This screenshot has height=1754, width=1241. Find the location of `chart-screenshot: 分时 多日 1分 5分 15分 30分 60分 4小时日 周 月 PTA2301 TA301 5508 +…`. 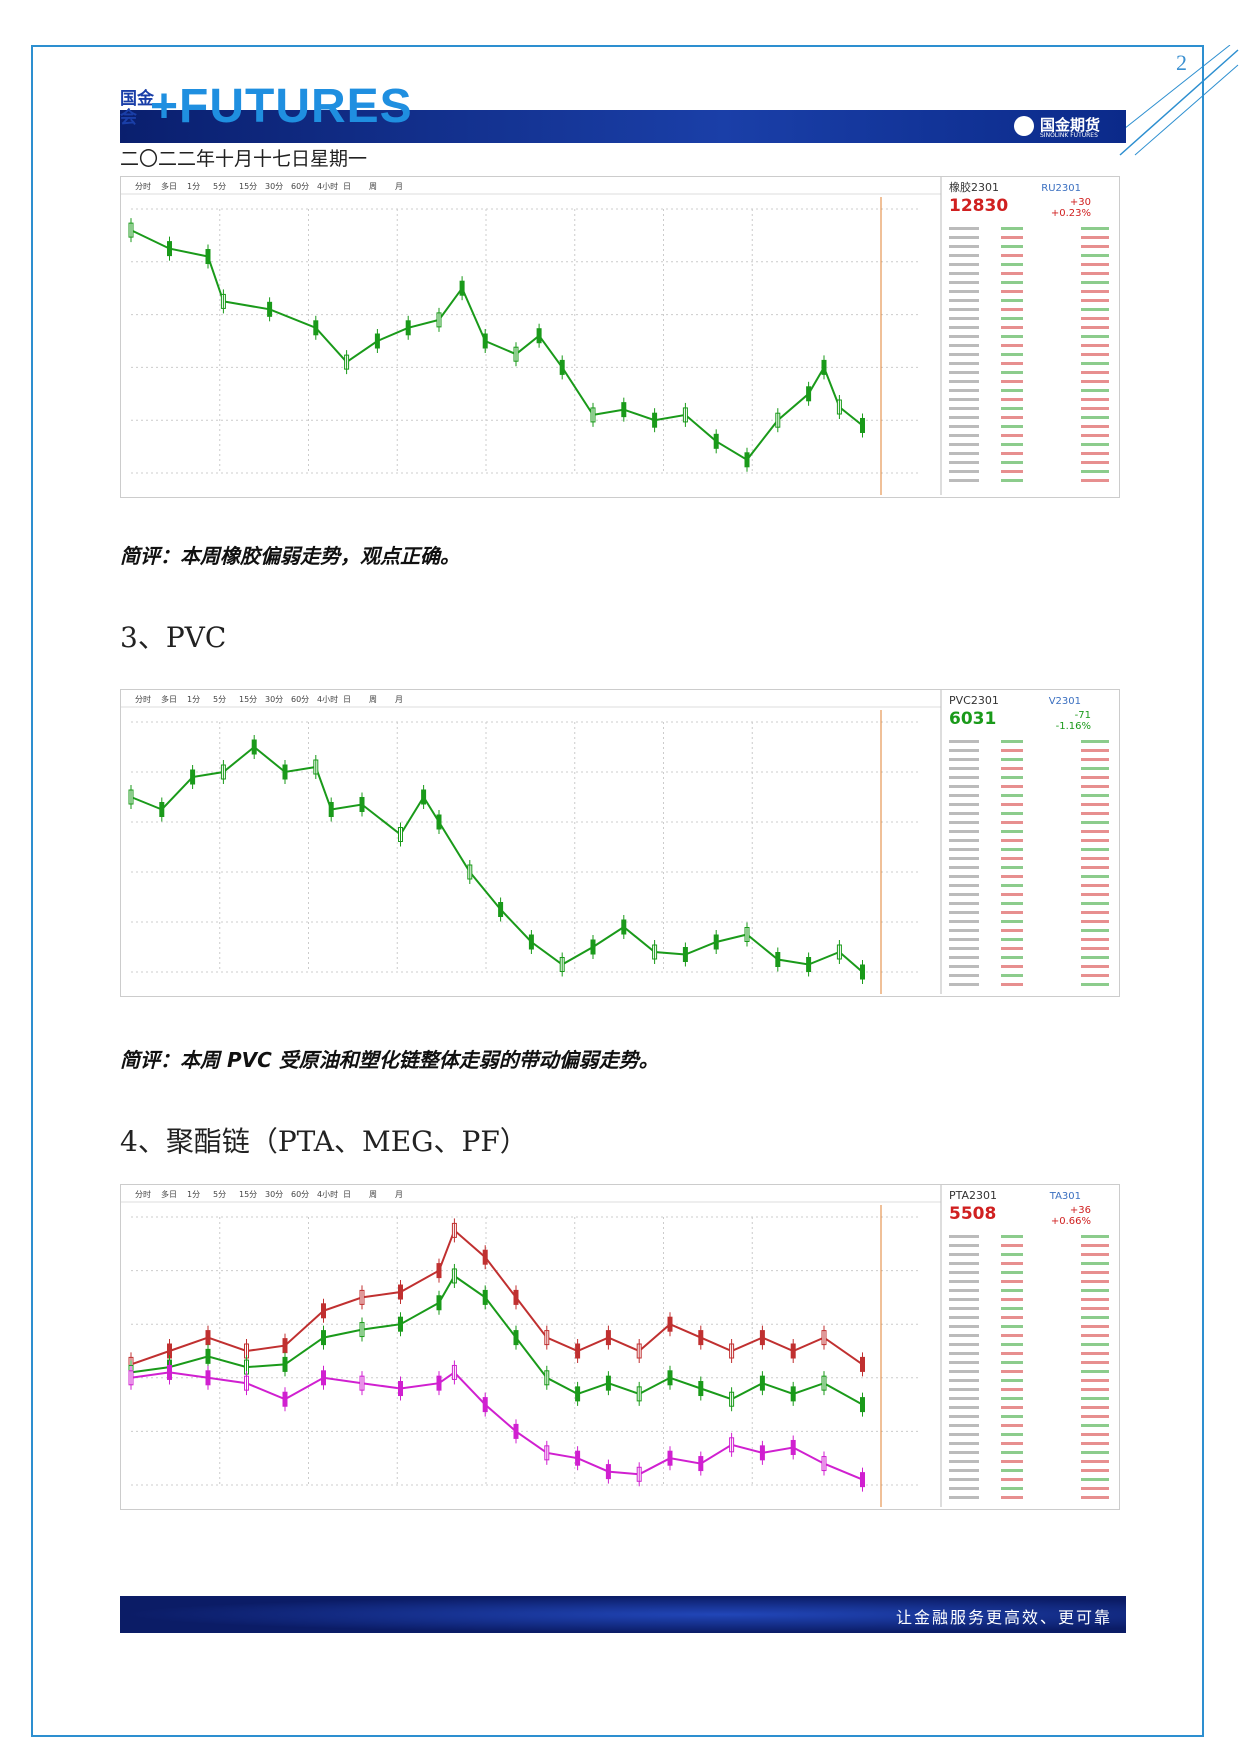

chart-screenshot: 分时 多日 1分 5分 15分 30分 60分 4小时日 周 月 PTA2301 TA301 5508 +… is located at coordinates (620, 1347).